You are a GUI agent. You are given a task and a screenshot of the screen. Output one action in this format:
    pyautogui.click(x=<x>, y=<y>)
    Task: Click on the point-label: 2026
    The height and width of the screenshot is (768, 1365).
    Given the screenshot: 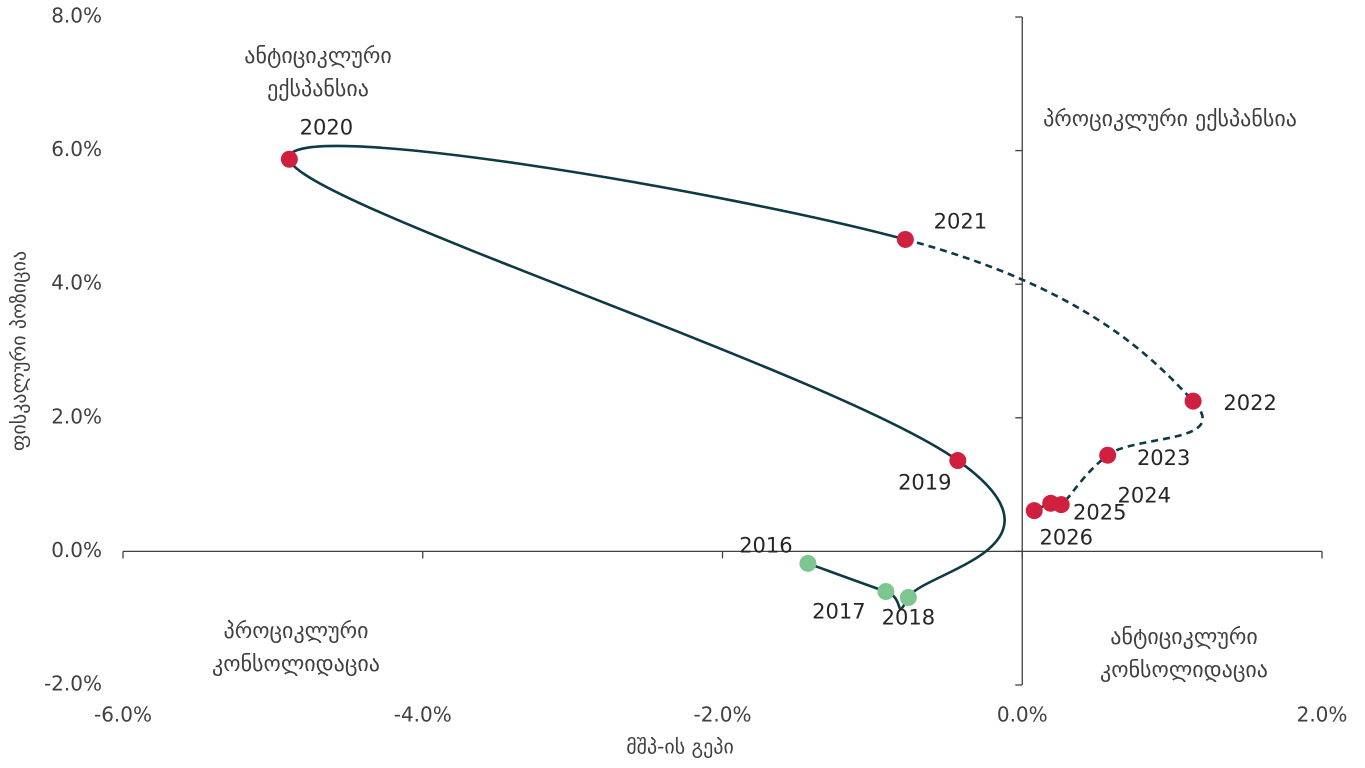 What is the action you would take?
    pyautogui.click(x=1066, y=538)
    